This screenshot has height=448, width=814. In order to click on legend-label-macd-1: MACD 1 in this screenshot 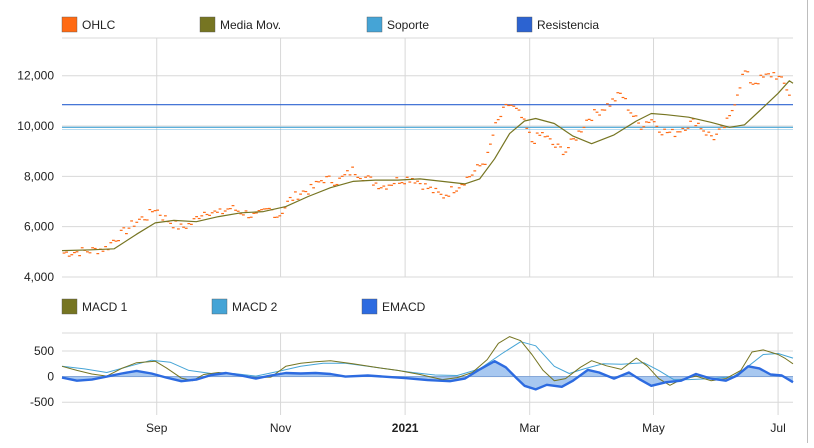, I will do `click(105, 307)`.